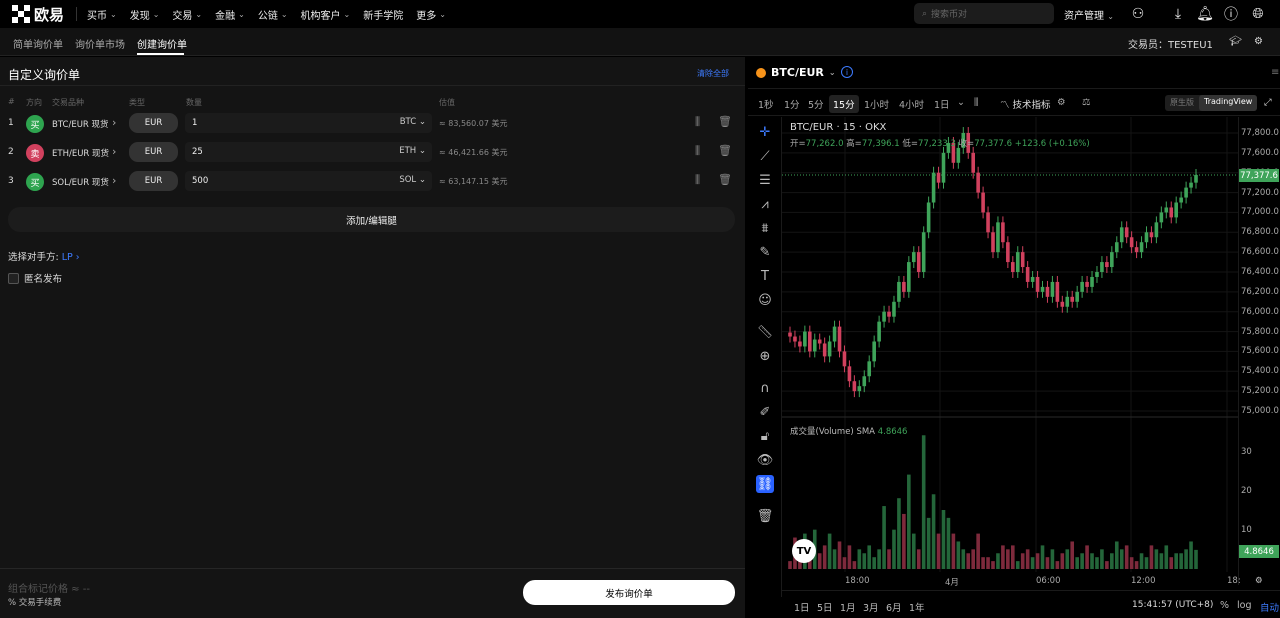 The width and height of the screenshot is (1280, 618). What do you see at coordinates (162, 45) in the screenshot?
I see `tab-create-rfq: 创建询价单` at bounding box center [162, 45].